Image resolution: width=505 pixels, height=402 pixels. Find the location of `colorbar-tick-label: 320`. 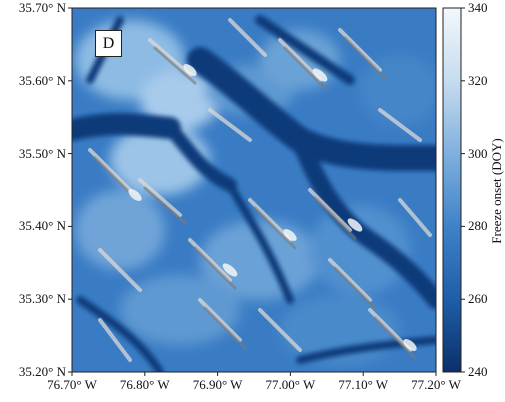

colorbar-tick-label: 320 is located at coordinates (478, 80).